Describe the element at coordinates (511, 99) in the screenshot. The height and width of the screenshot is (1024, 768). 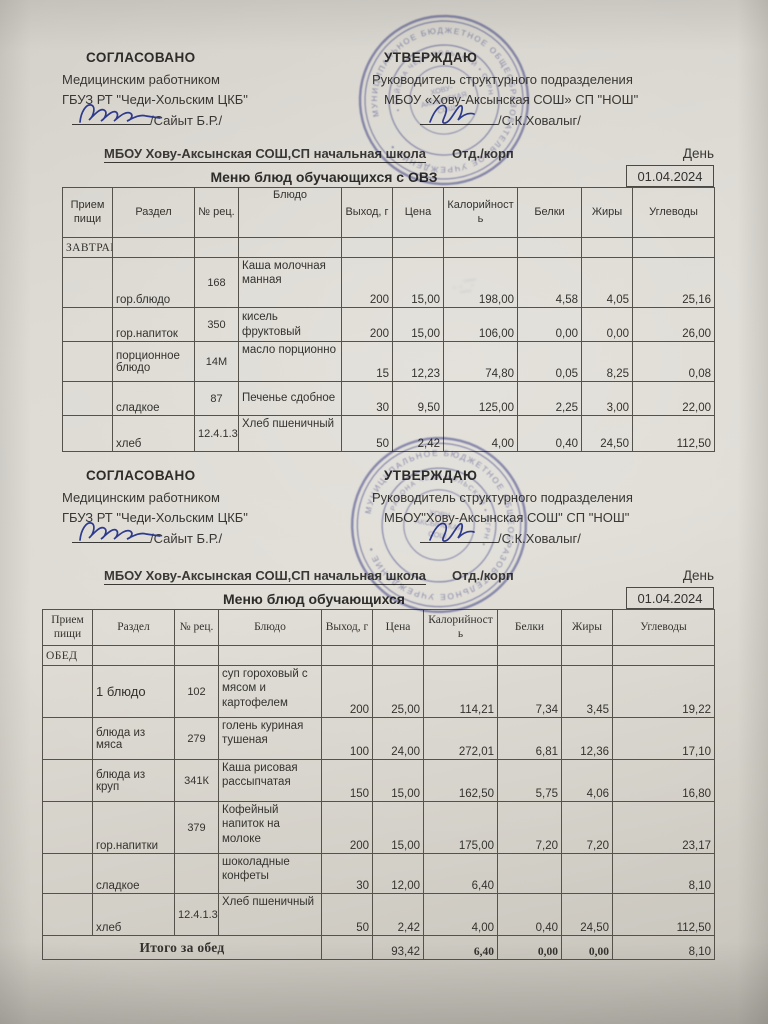
I see `approved-line: МБОУ «Хову-Аксынская СОШ» СП "НОШ"` at that location.